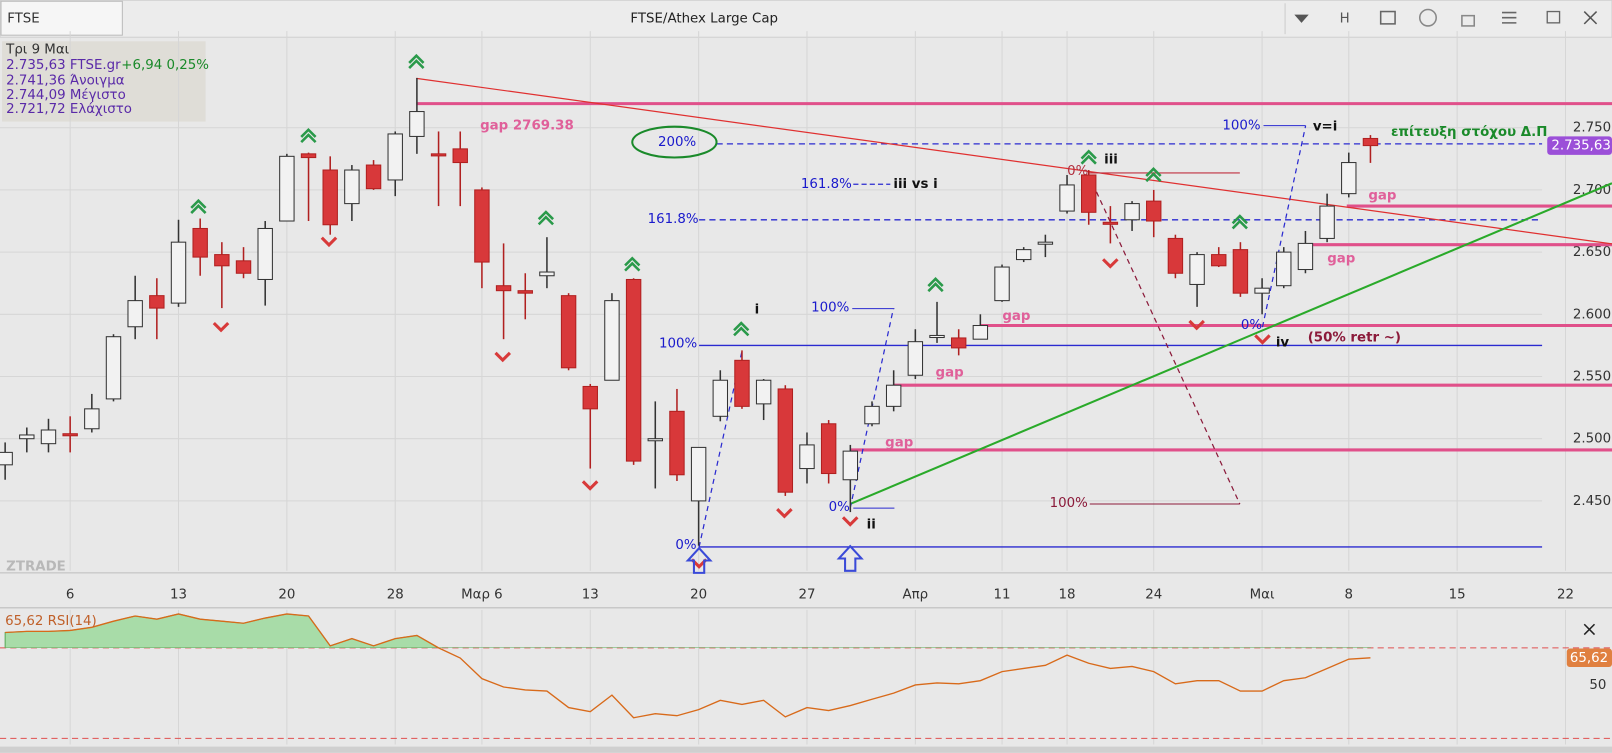  Describe the element at coordinates (688, 666) in the screenshot. I see `rsi-line` at that location.